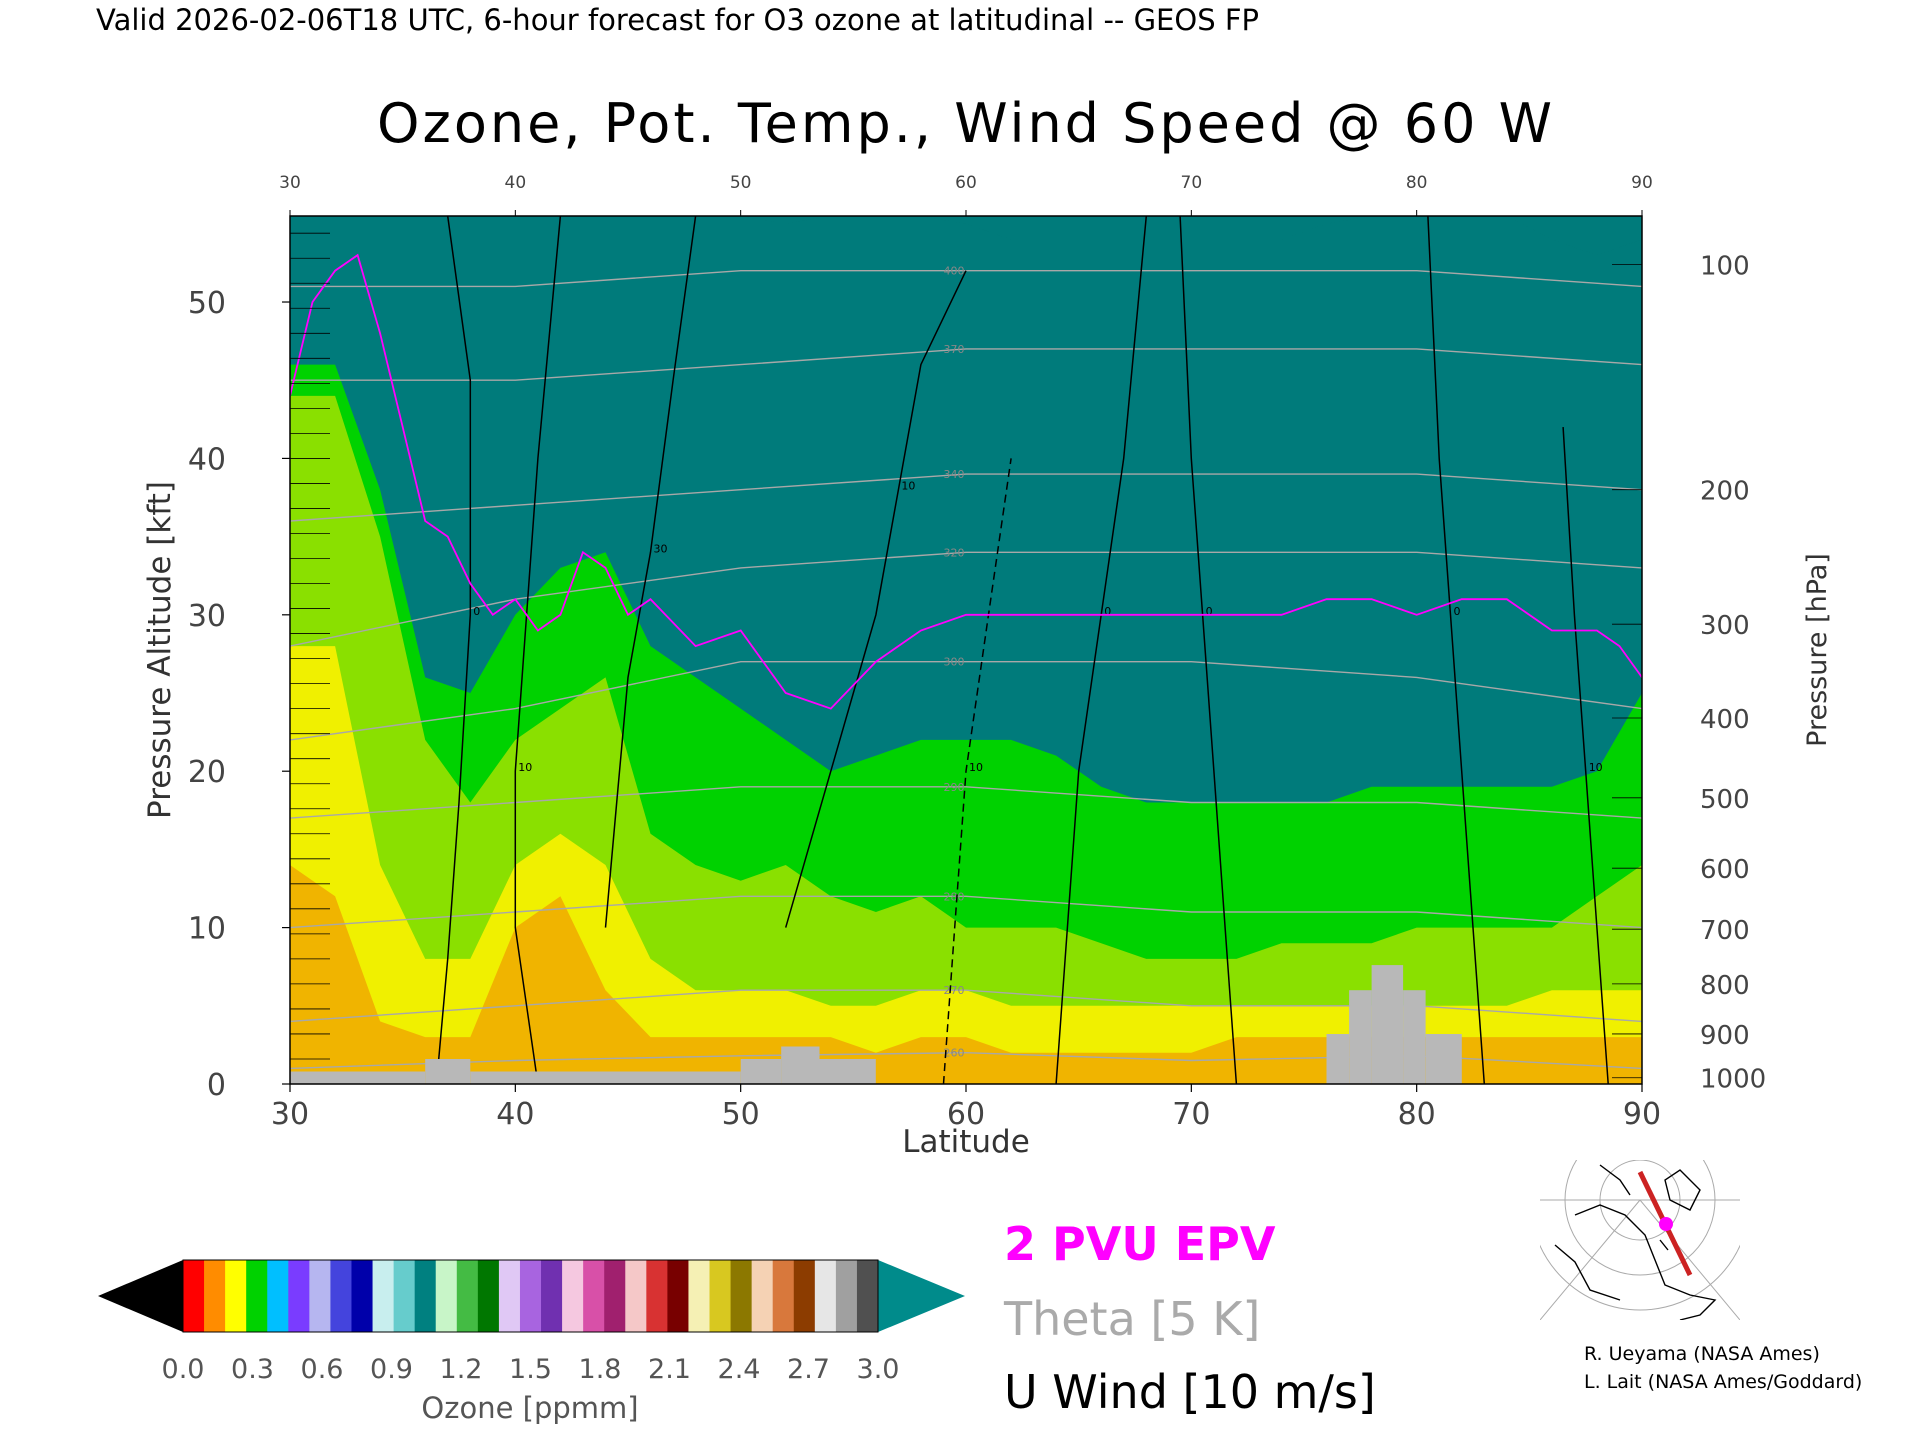 The width and height of the screenshot is (1920, 1440). What do you see at coordinates (669, 1369) in the screenshot?
I see `colorbar-tick-label: 2.1` at bounding box center [669, 1369].